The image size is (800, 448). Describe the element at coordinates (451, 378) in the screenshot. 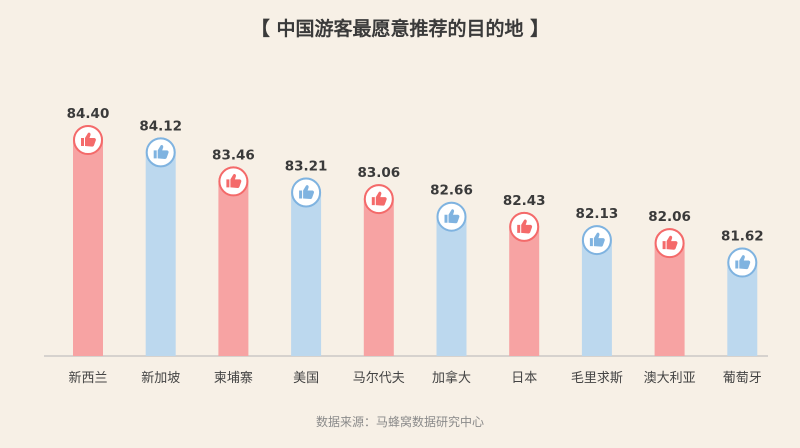

I see `category-label: 加拿大` at that location.